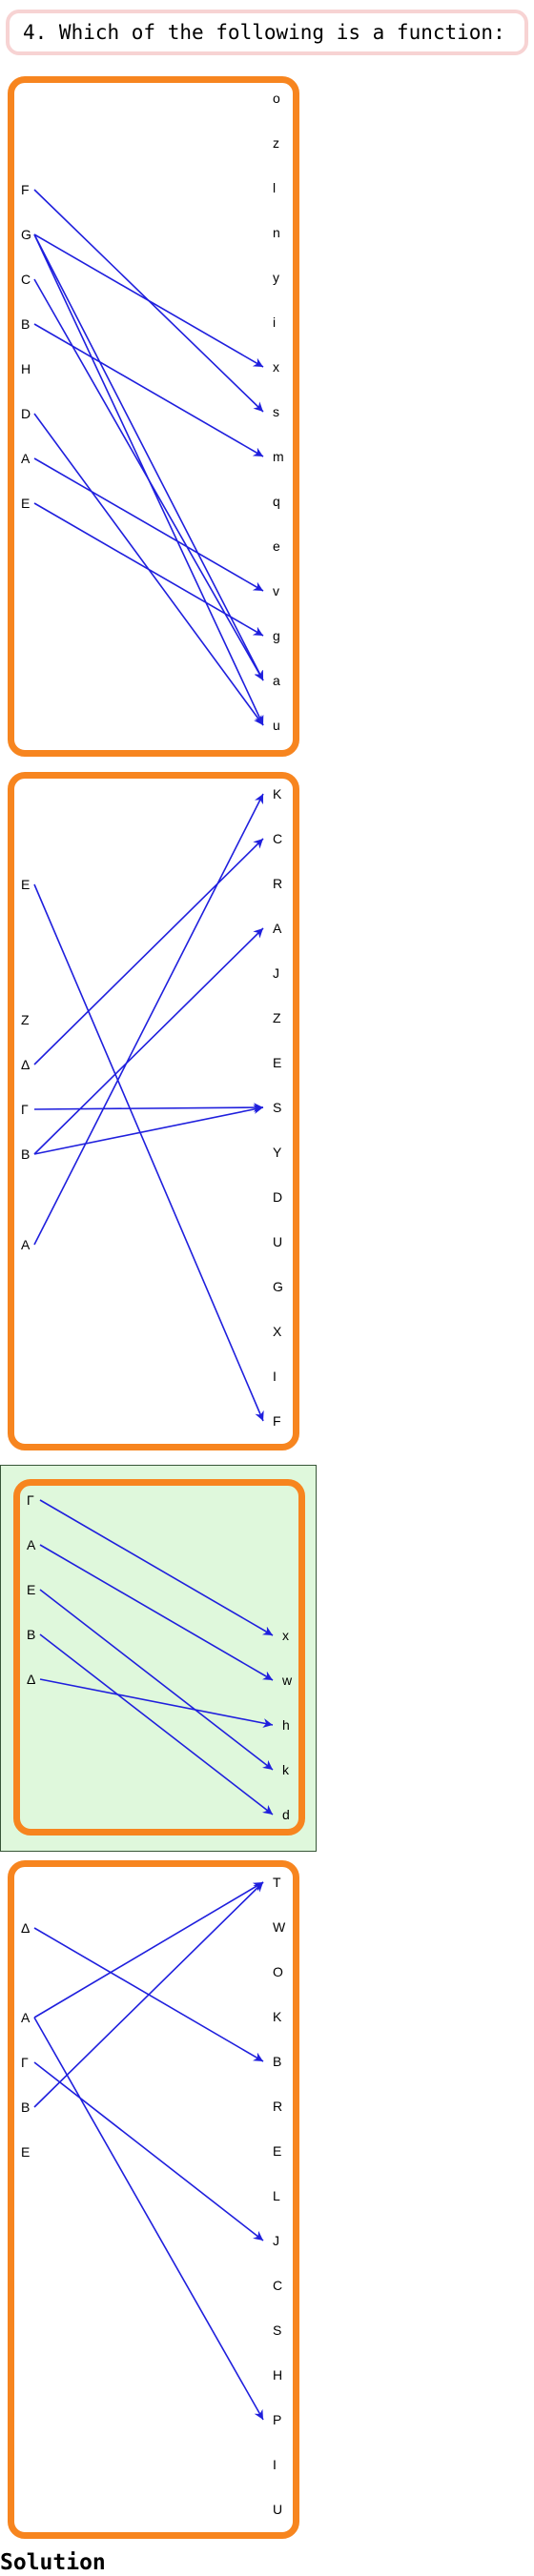  What do you see at coordinates (267, 32) in the screenshot?
I see `question-text: 4. Which of the following is a function:` at bounding box center [267, 32].